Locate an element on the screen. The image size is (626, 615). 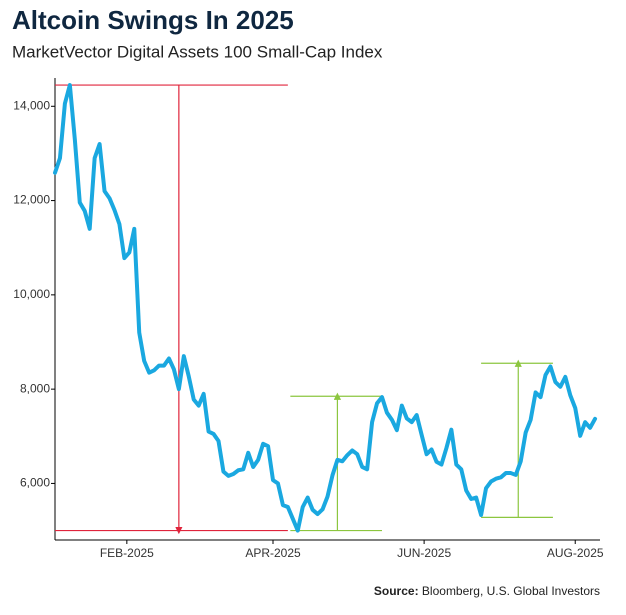
y-tick-label: 14,000 is located at coordinates (31, 105).